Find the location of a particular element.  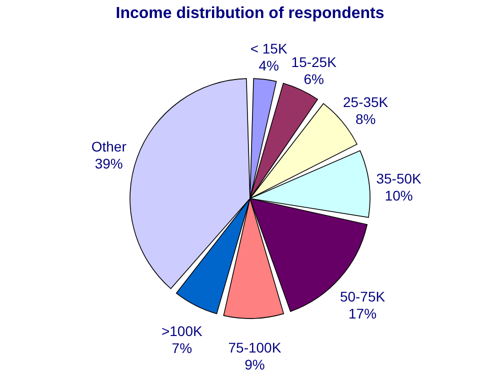

slice-label: Other is located at coordinates (109, 146).